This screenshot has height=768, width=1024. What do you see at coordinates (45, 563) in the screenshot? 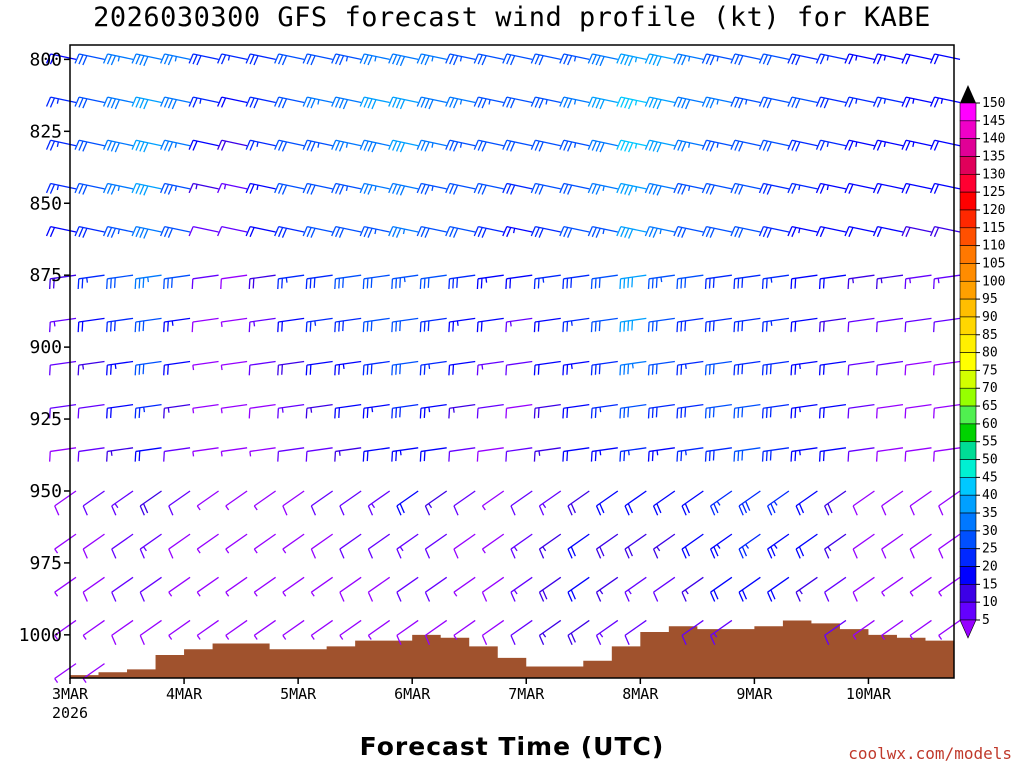
I see `y-tick-label: 975` at bounding box center [45, 563].